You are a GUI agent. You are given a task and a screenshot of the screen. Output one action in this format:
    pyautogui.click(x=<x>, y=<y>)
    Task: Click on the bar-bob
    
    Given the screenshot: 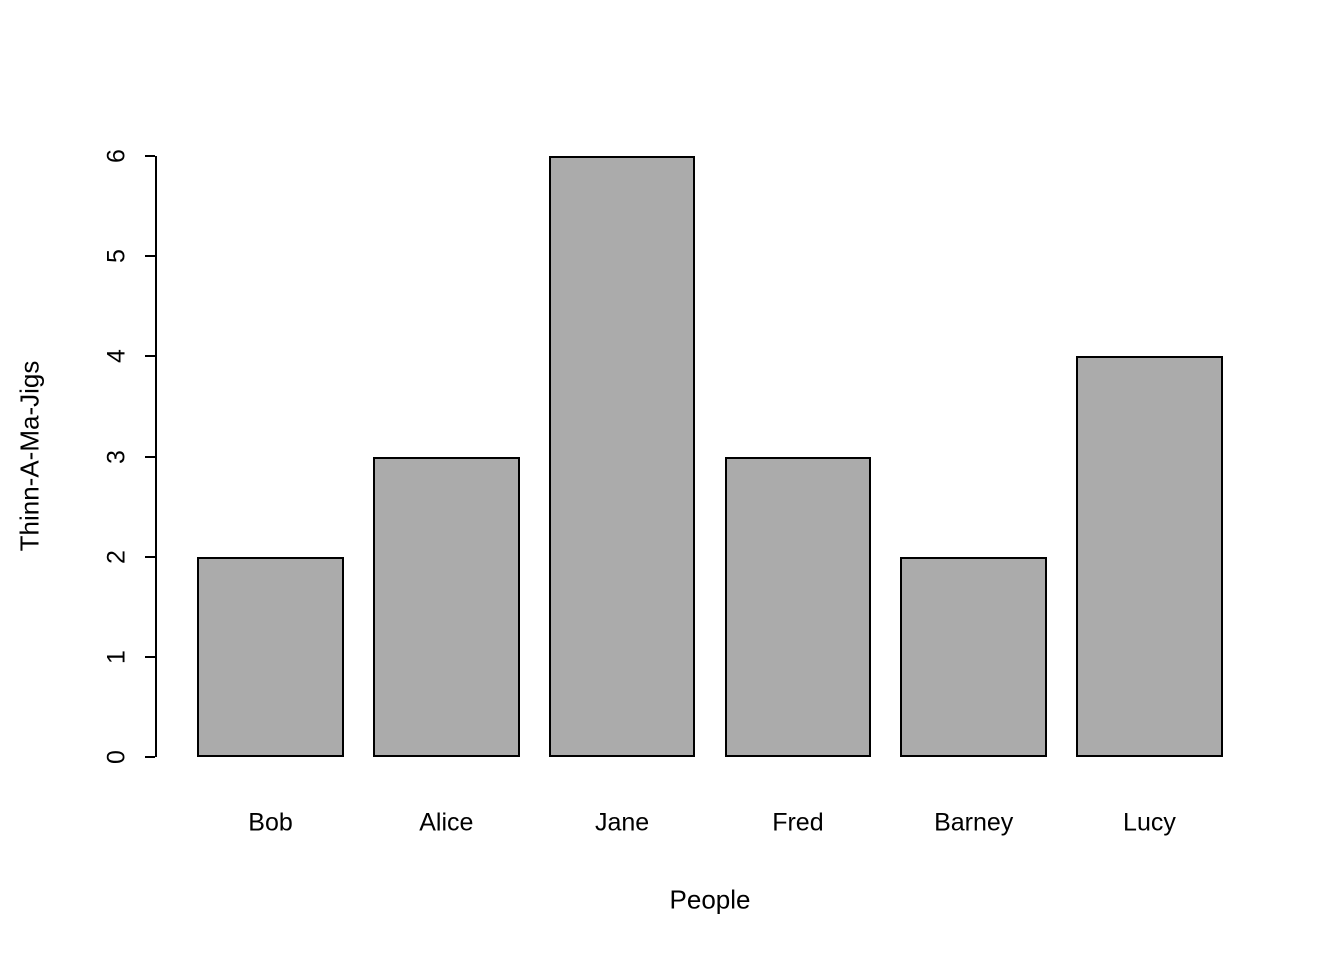 What is the action you would take?
    pyautogui.click(x=270, y=656)
    